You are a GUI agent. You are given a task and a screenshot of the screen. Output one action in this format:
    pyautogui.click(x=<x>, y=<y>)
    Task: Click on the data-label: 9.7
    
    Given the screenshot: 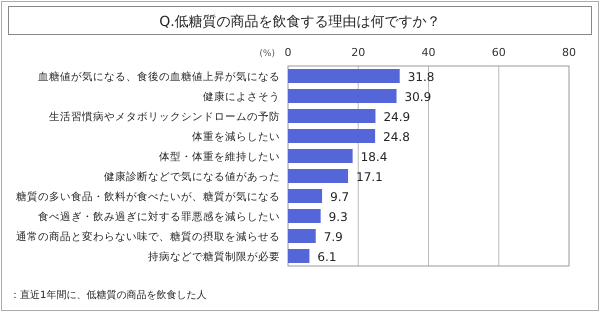 What is the action you would take?
    pyautogui.click(x=340, y=197)
    